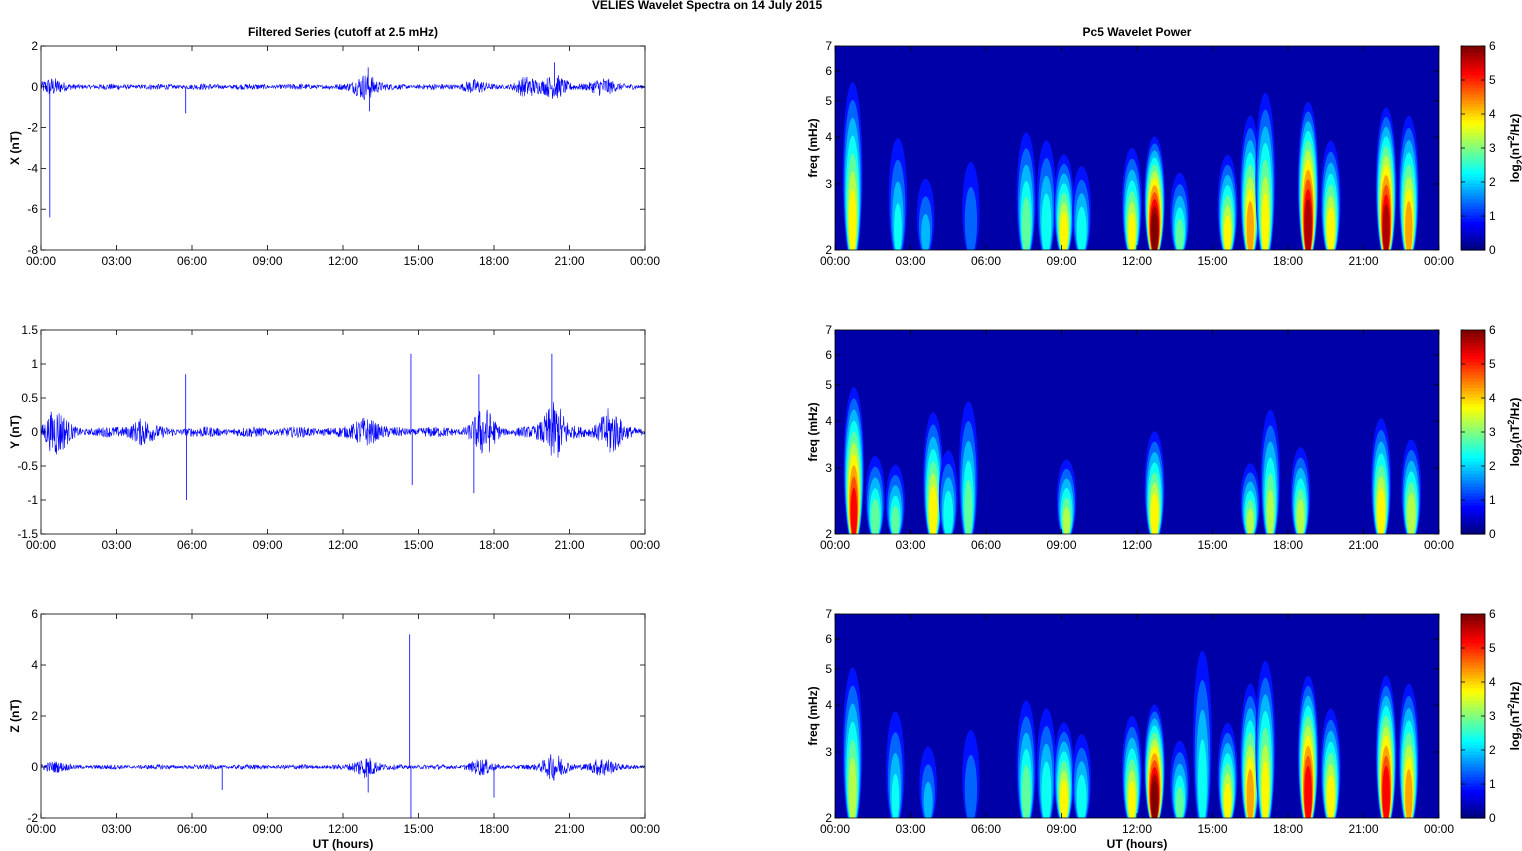 This screenshot has height=851, width=1522. Describe the element at coordinates (343, 429) in the screenshot. I see `signal-trace` at that location.